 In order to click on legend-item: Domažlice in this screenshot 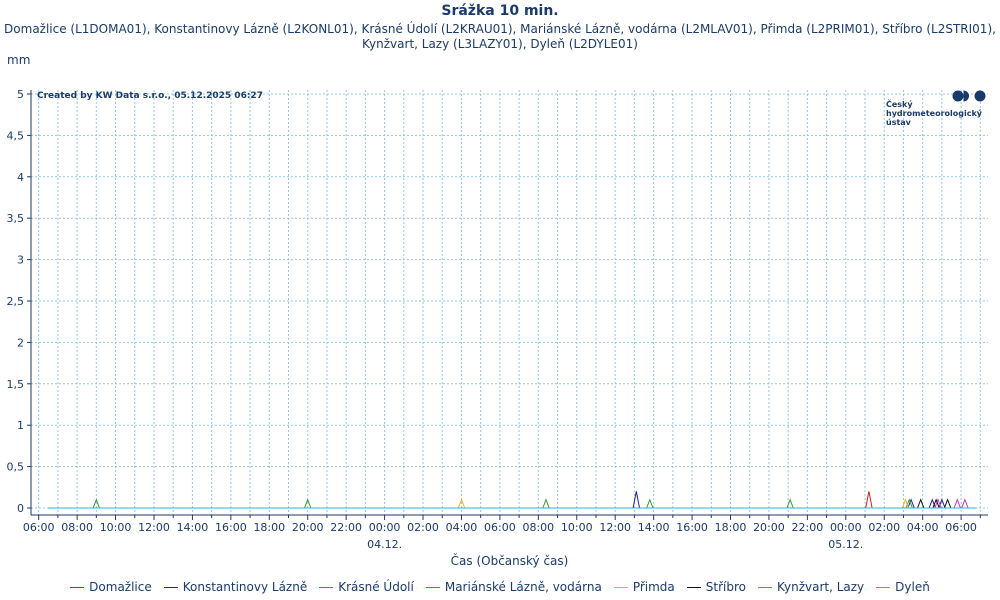, I will do `click(111, 587)`.